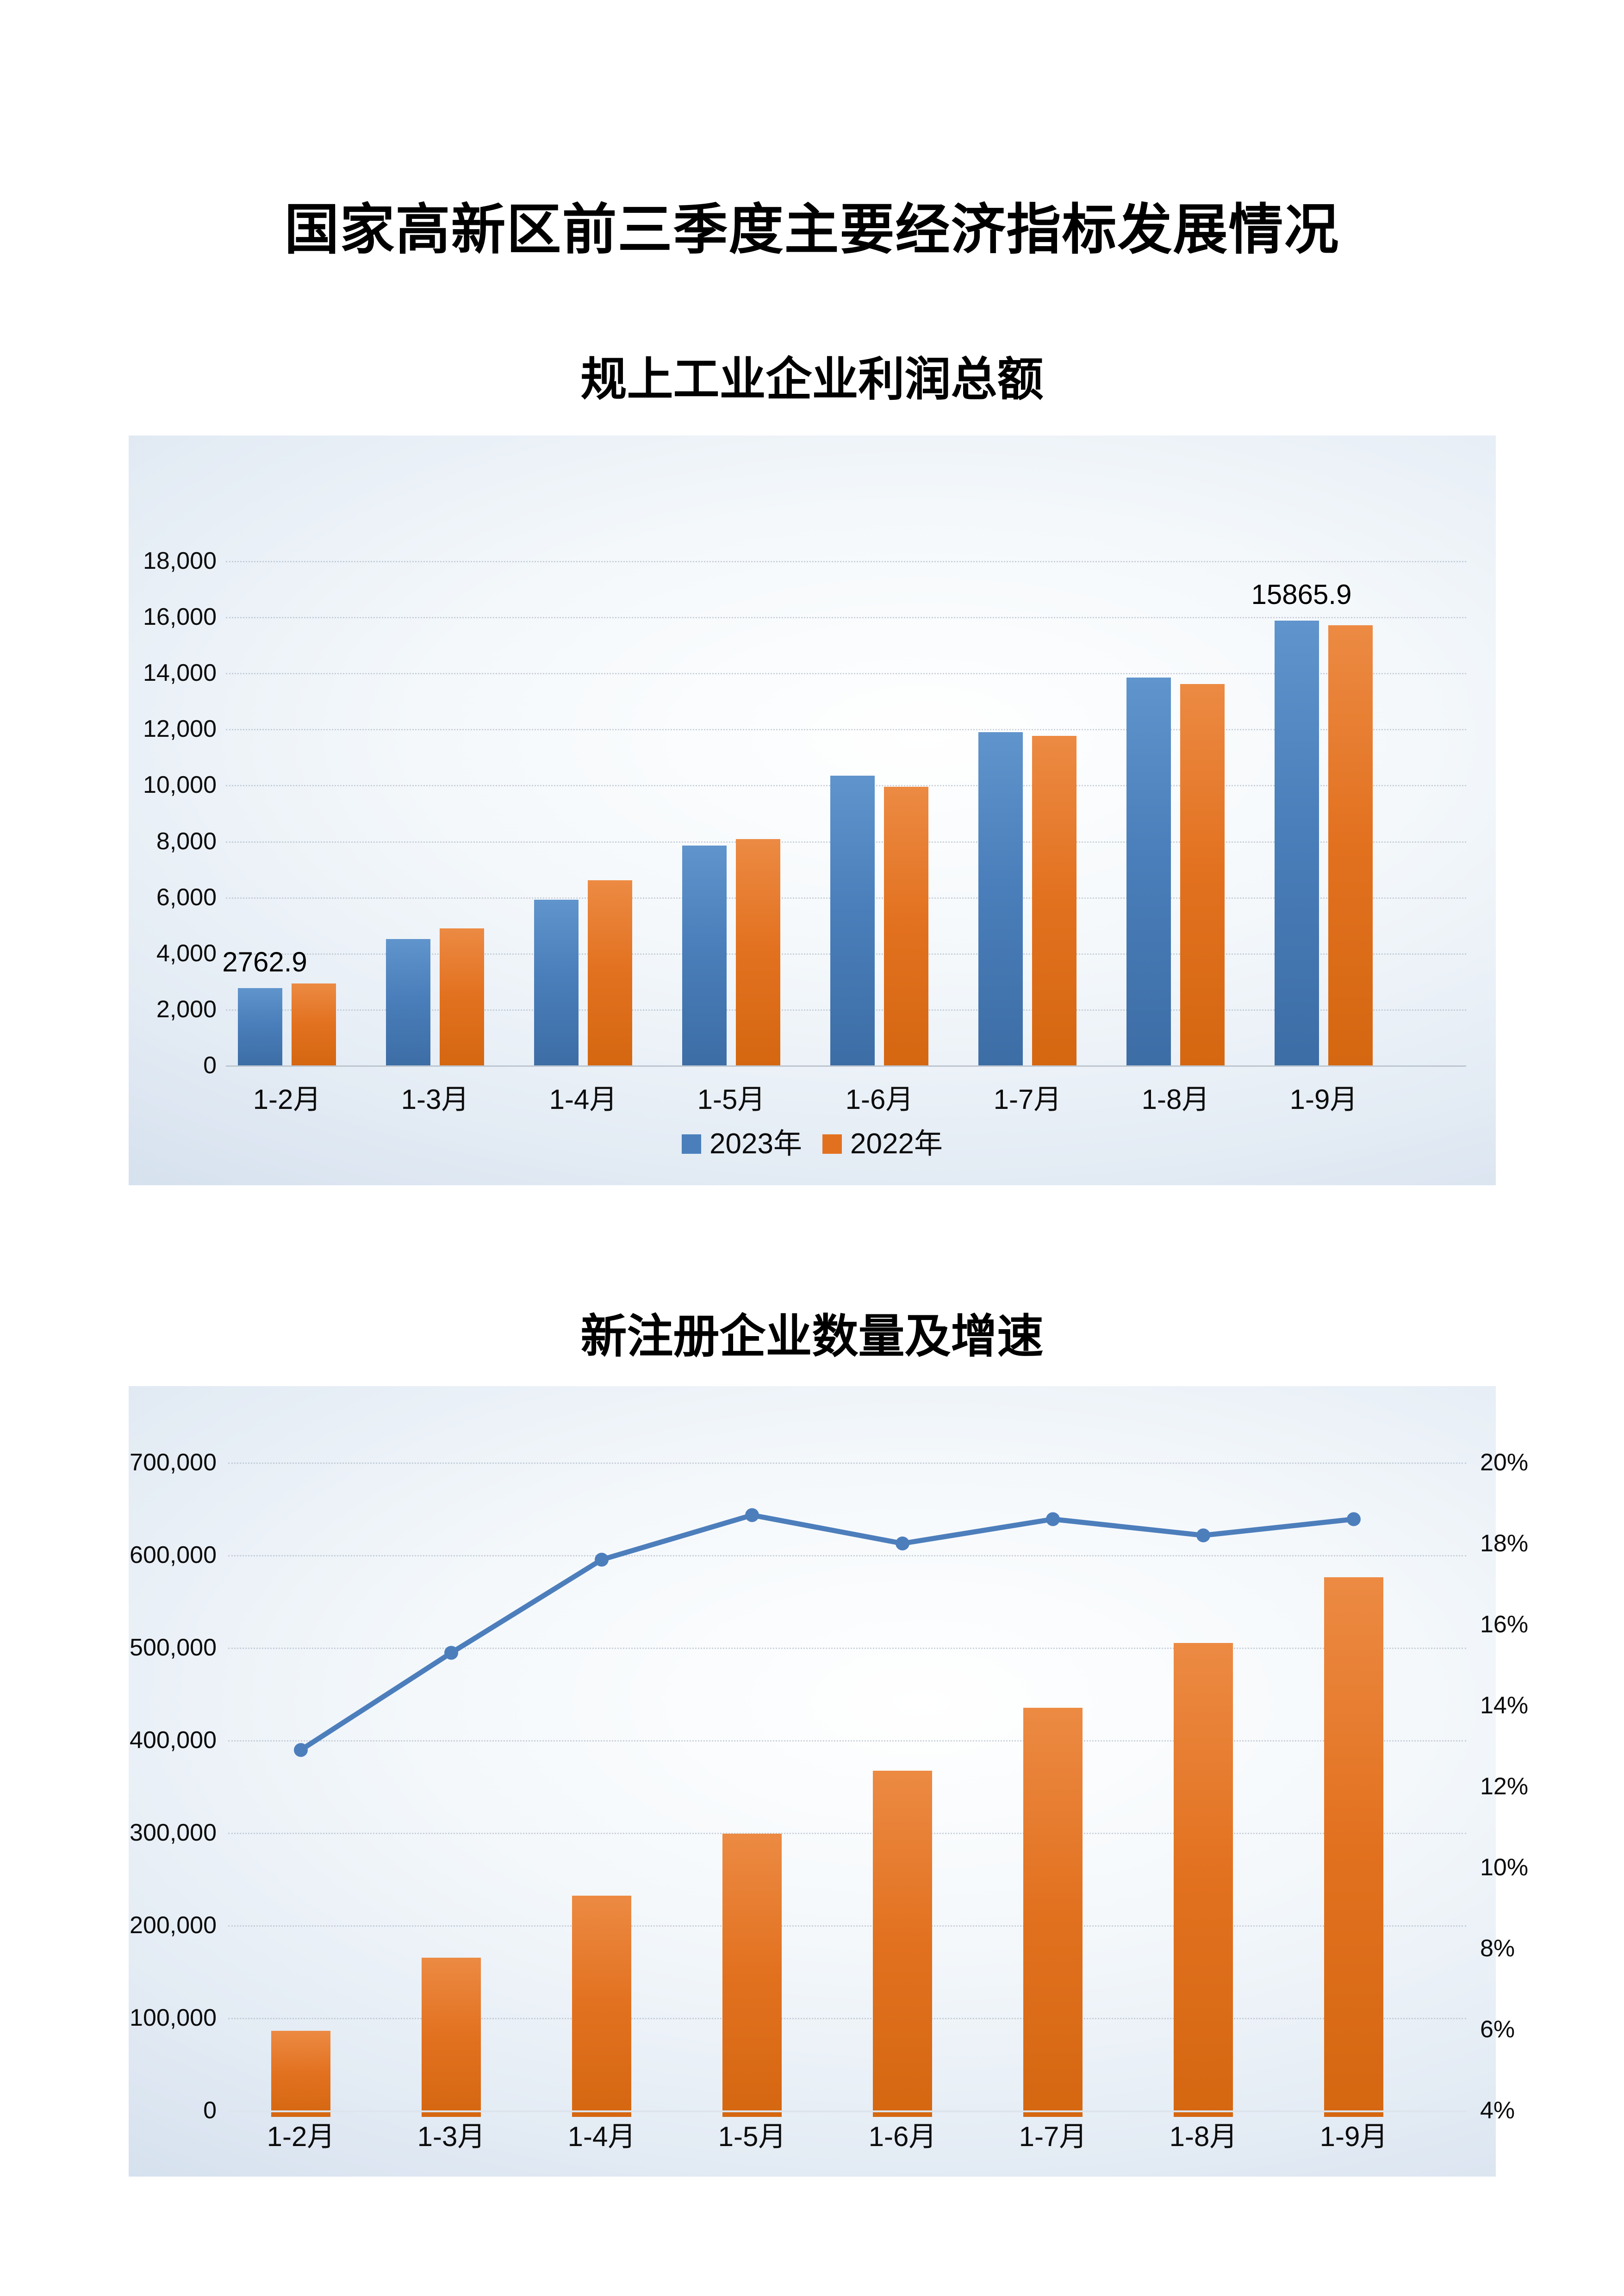  Describe the element at coordinates (186, 897) in the screenshot. I see `y-axis-tick-label: 6,000` at that location.